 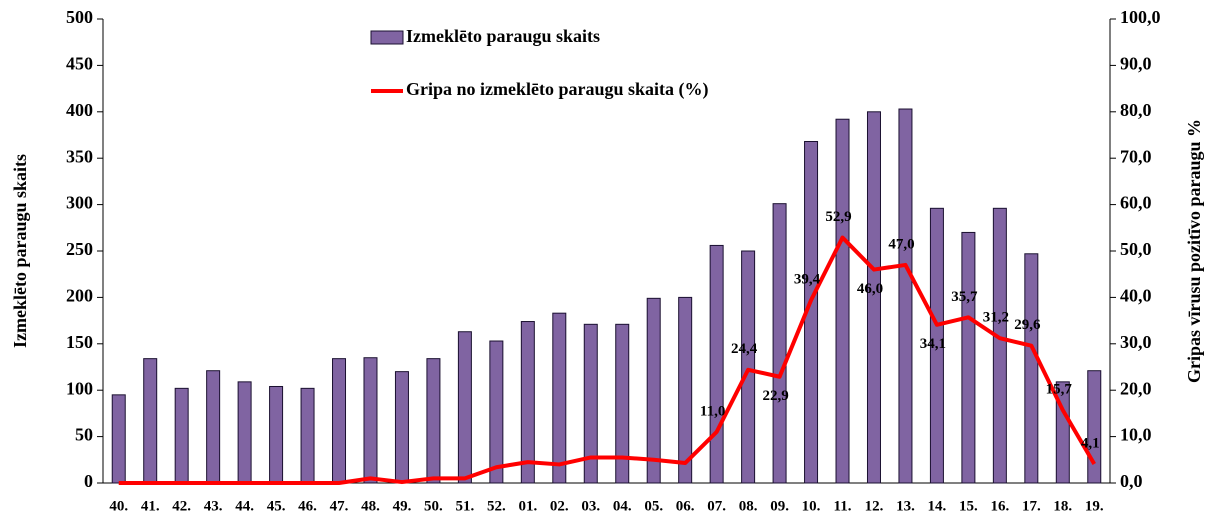 I want to click on x-tick-label: 05., so click(x=653, y=506).